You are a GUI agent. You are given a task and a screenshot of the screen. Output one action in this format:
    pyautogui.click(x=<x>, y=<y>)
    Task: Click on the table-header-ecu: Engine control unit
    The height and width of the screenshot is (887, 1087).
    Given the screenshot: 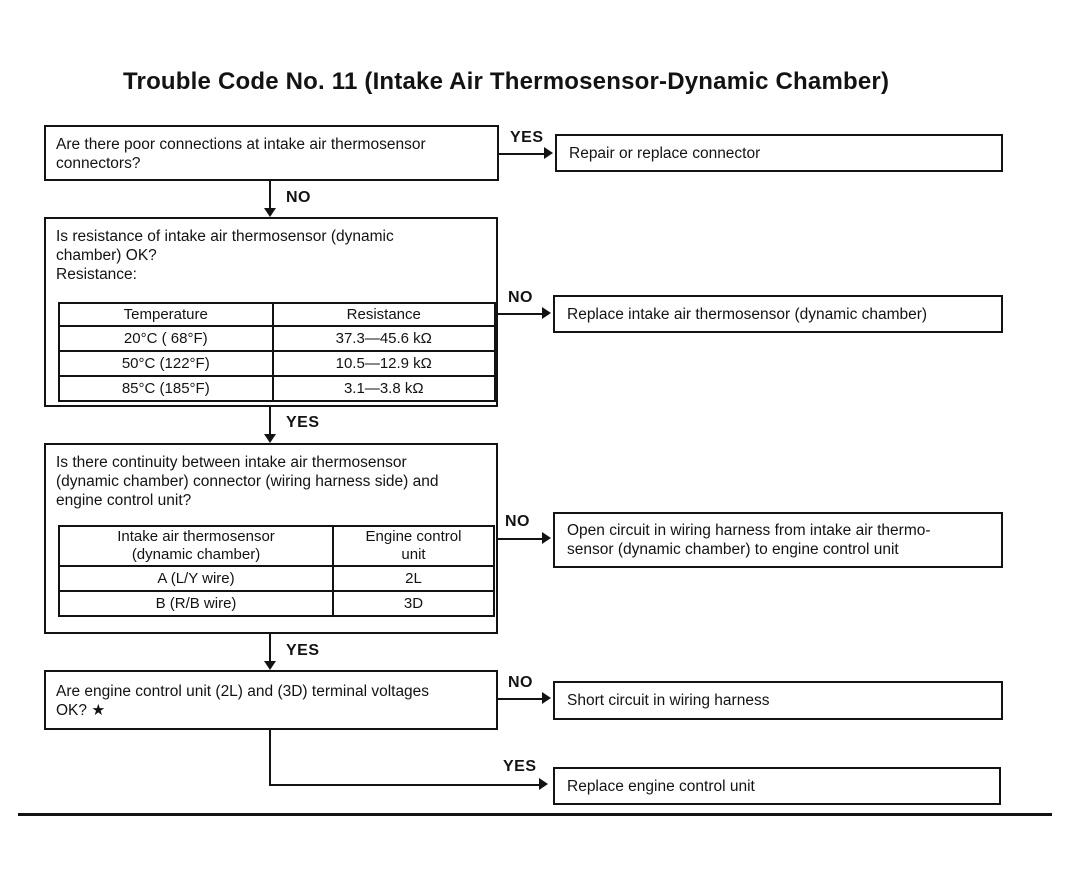 What is the action you would take?
    pyautogui.click(x=413, y=546)
    